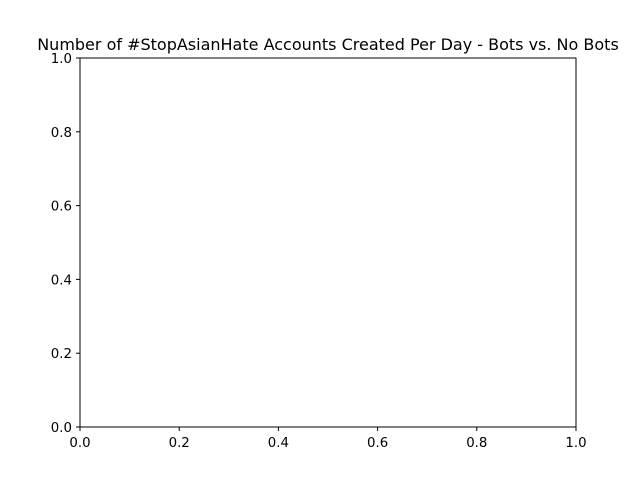  What do you see at coordinates (278, 443) in the screenshot?
I see `x-tick-label: 0.4` at bounding box center [278, 443].